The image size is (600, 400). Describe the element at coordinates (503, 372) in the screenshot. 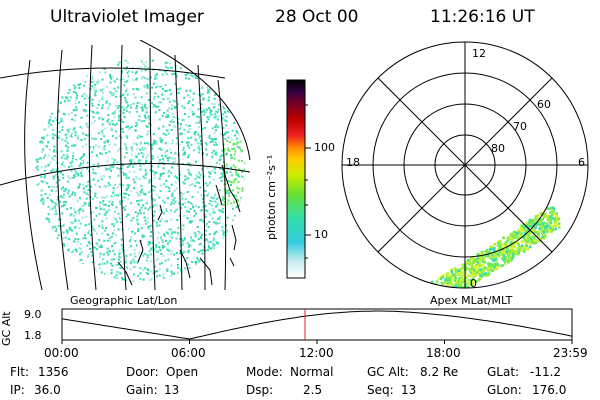

I see `glat-label: GLat:` at that location.